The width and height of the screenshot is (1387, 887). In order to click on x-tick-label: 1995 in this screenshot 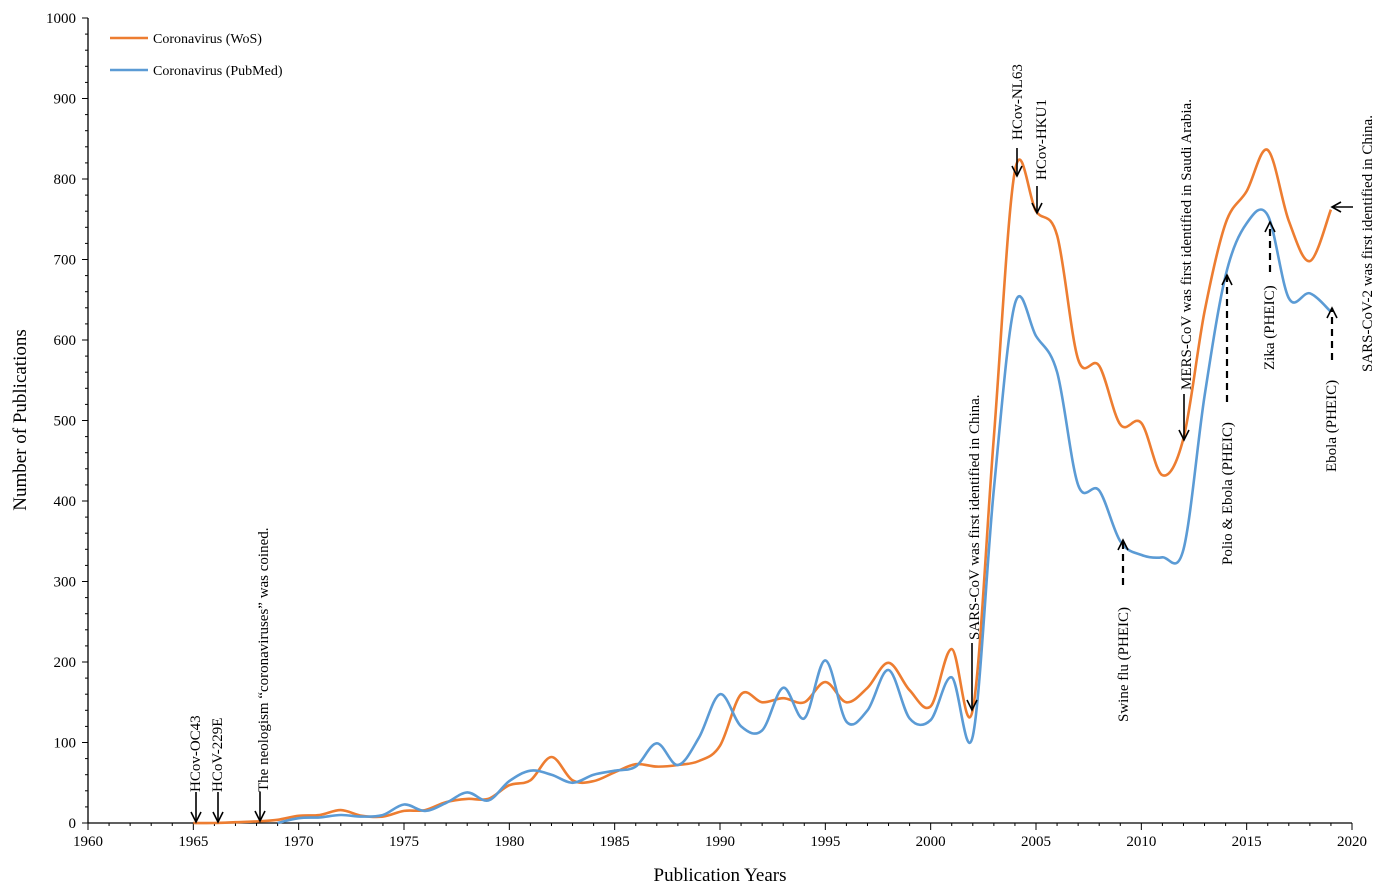, I will do `click(825, 842)`.